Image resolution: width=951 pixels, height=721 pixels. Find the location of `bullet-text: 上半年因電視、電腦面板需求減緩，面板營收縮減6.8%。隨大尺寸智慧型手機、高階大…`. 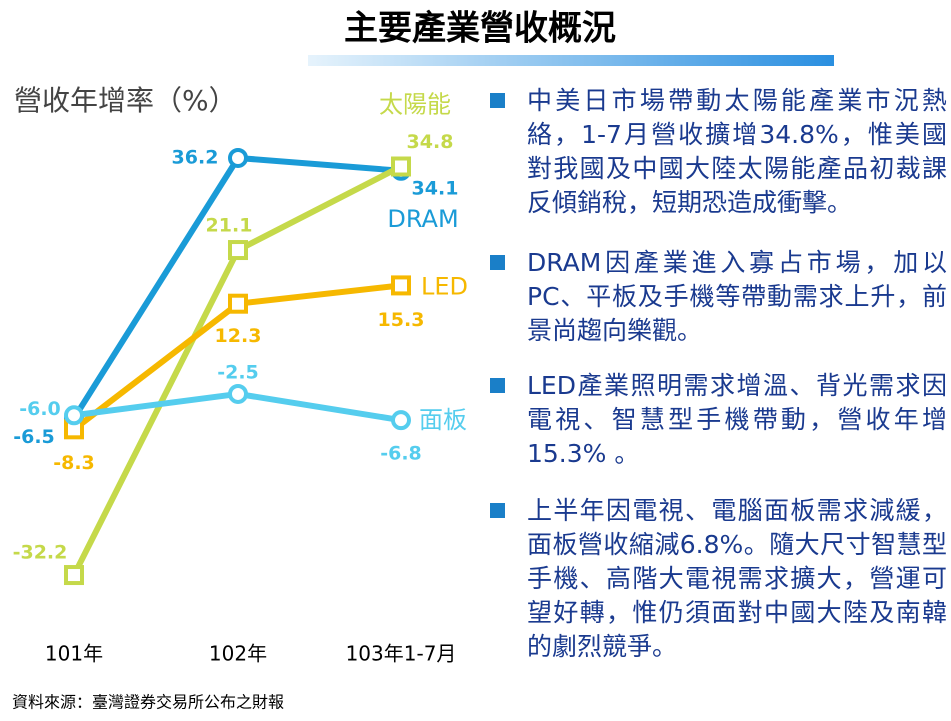

bullet-text: 上半年因電視、電腦面板需求減緩，面板營收縮減6.8%。隨大尺寸智慧型手機、高階大… is located at coordinates (737, 578).